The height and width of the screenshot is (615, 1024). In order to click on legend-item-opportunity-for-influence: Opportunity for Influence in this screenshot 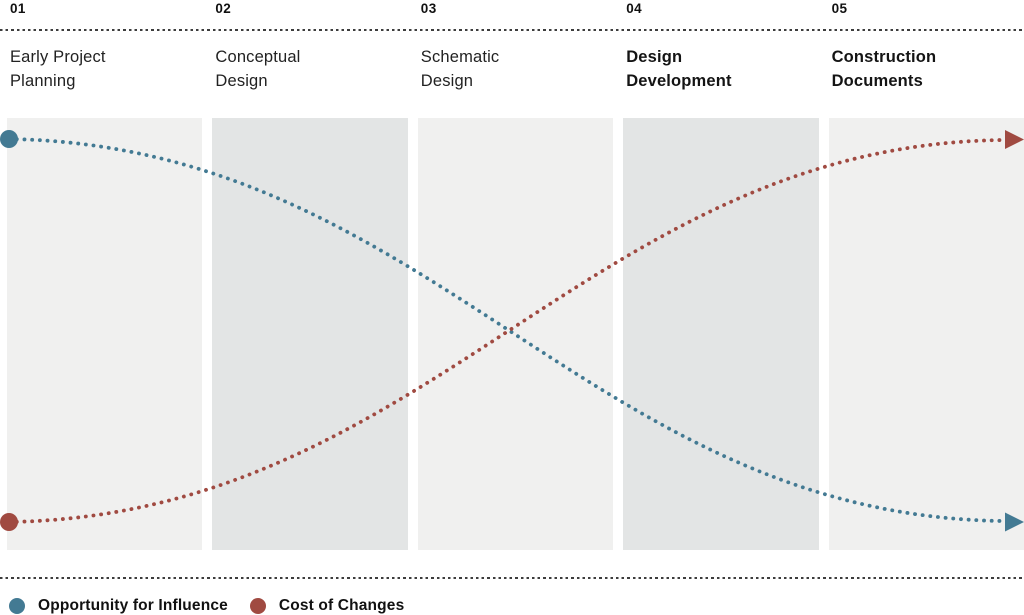, I will do `click(118, 606)`.